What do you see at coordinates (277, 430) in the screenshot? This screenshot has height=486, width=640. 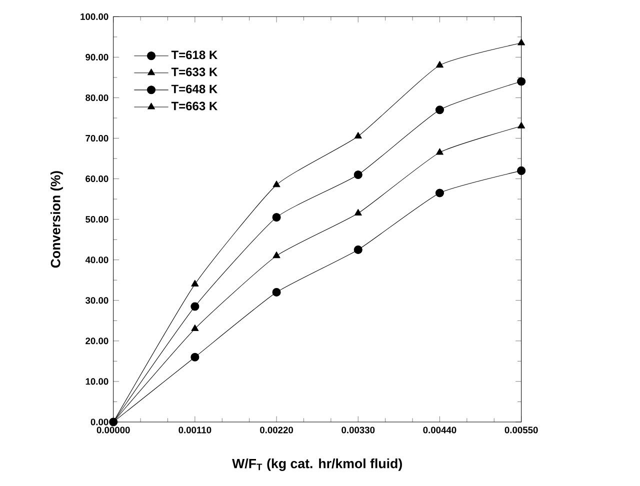 I see `x-tick-label: 0.00220` at bounding box center [277, 430].